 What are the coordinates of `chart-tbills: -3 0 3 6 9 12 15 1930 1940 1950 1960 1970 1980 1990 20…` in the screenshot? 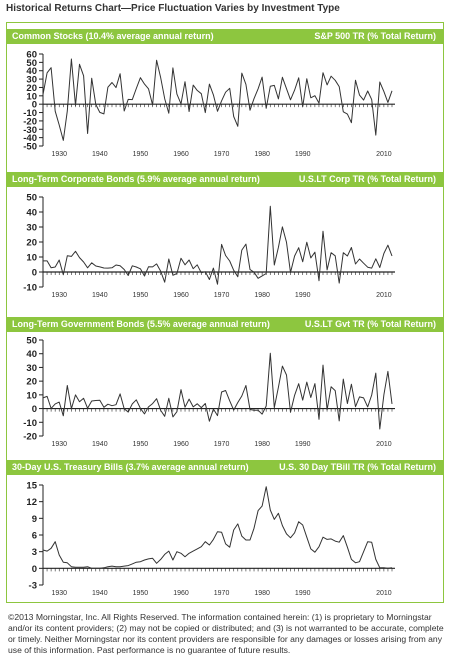 It's located at (210, 539).